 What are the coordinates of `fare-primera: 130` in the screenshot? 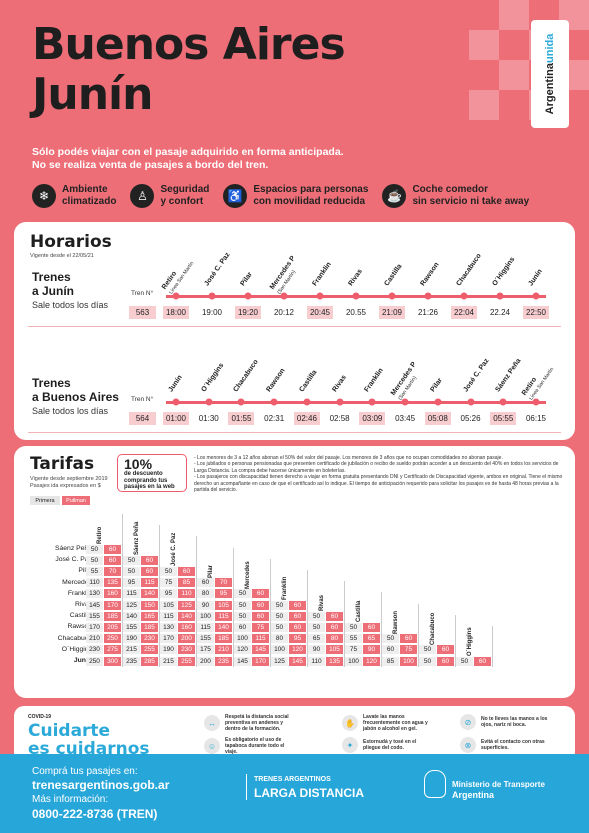 It's located at (94, 594).